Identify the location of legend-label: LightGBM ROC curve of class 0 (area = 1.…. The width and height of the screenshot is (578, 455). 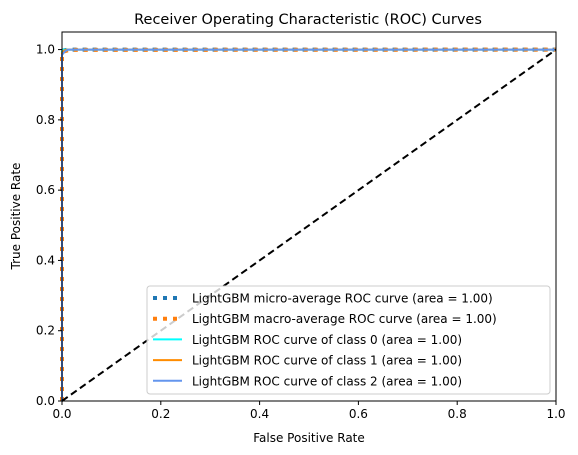
(327, 340).